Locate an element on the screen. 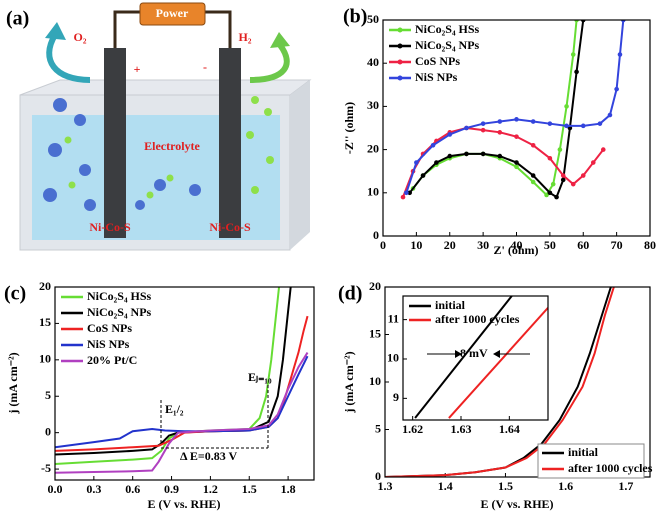  x-axis-label: Z' (ohm) is located at coordinates (516, 250).